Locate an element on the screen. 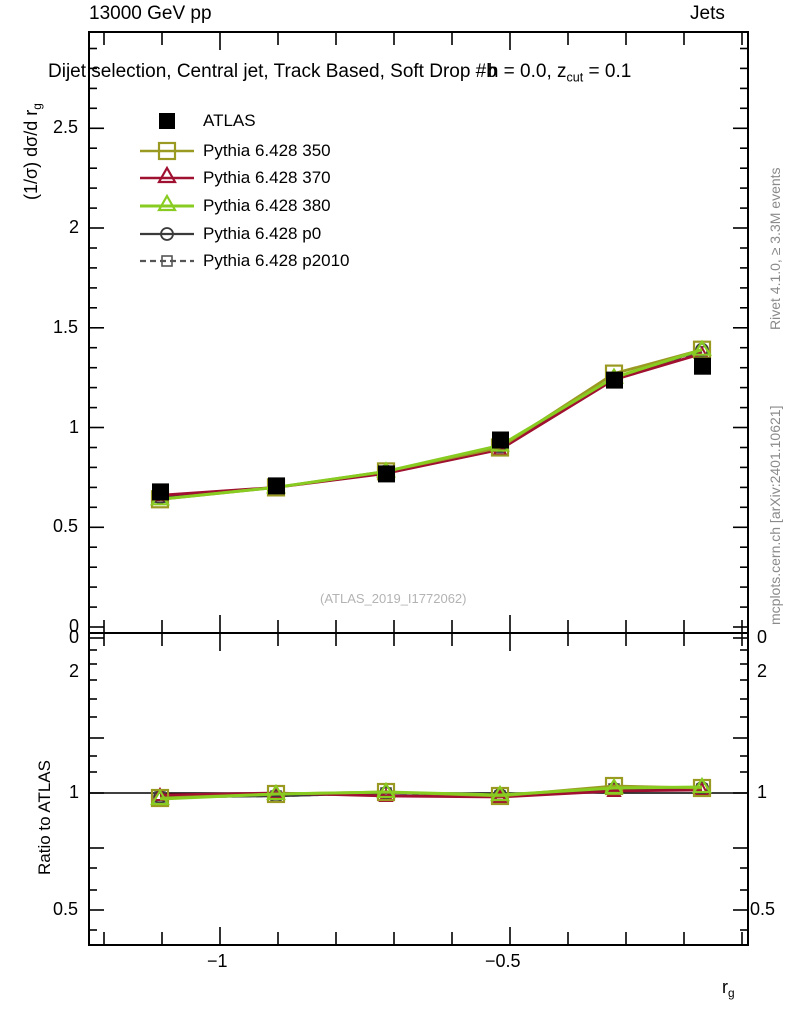 The image size is (786, 1024). legend-label-370: Pythia 6.428 370 is located at coordinates (267, 177).